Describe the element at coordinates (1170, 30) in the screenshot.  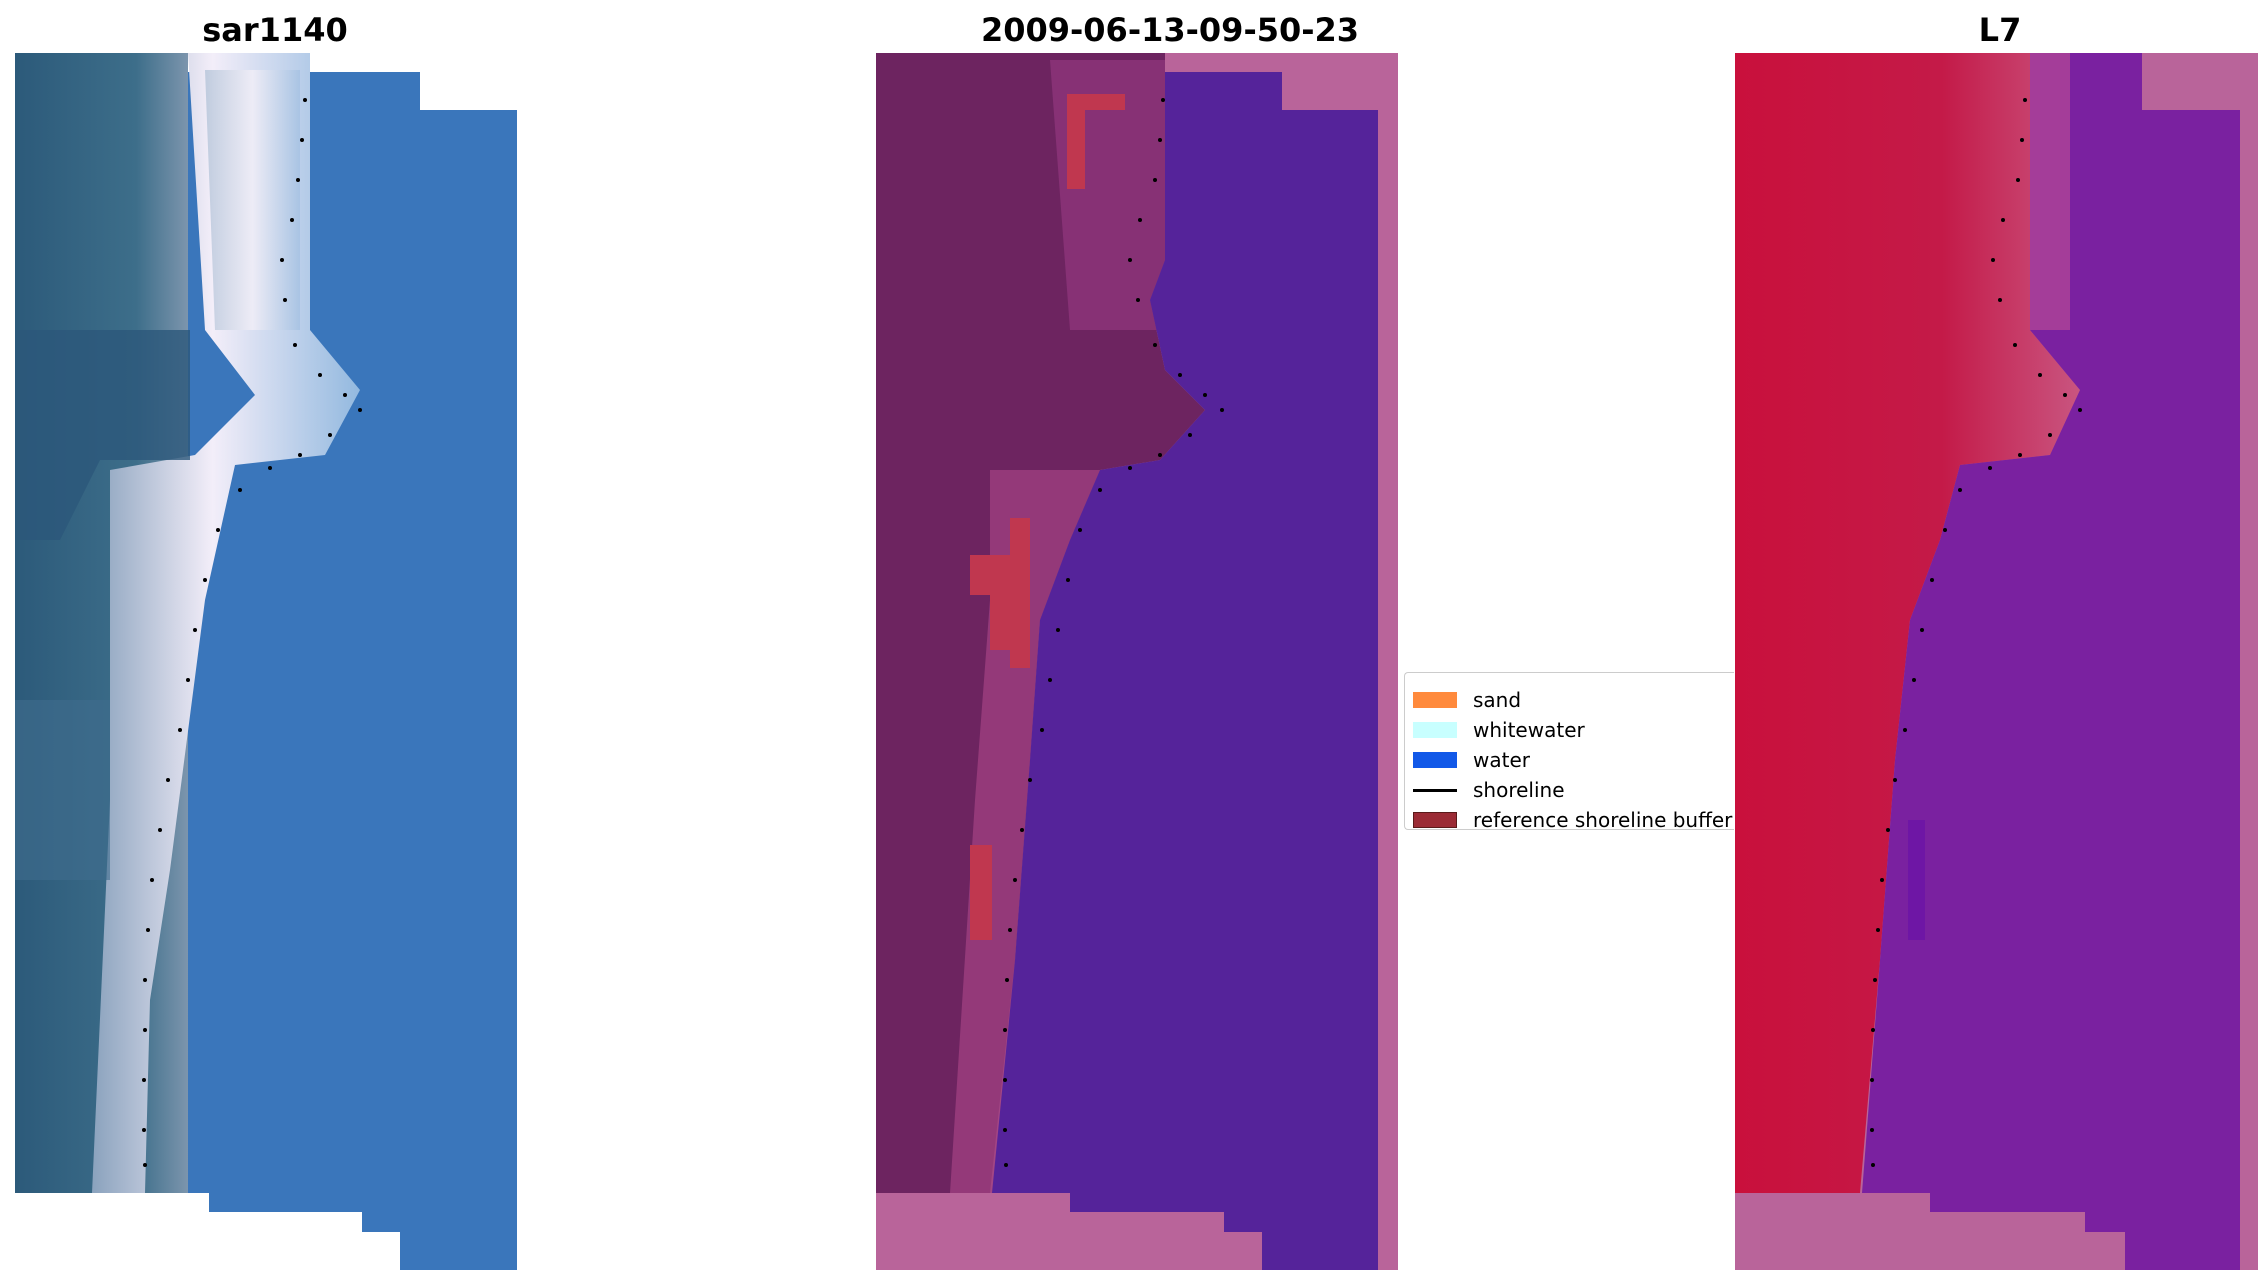
I see `panel-title-classified: 2009-06-13-09-50-23` at that location.